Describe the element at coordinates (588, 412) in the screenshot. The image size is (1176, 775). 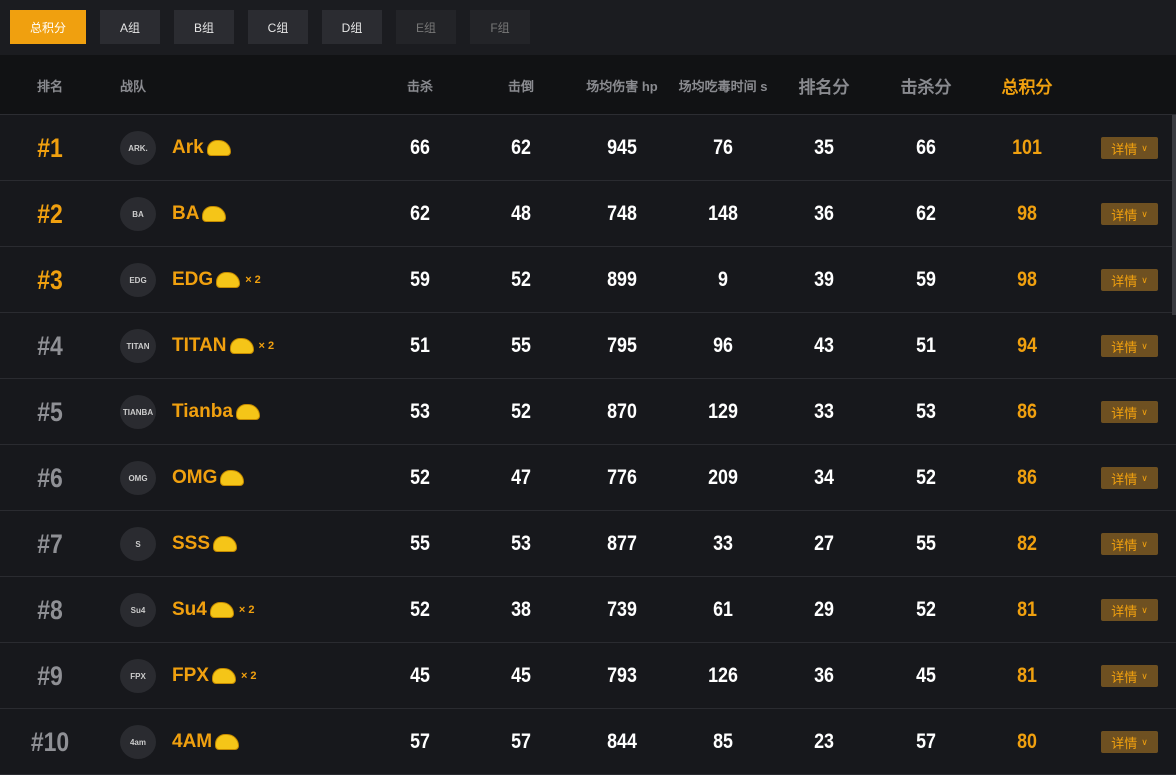
I see `table-row: #5 TIANBA Tianba 53 52 870 129 33 53 86 详情 ∨` at that location.